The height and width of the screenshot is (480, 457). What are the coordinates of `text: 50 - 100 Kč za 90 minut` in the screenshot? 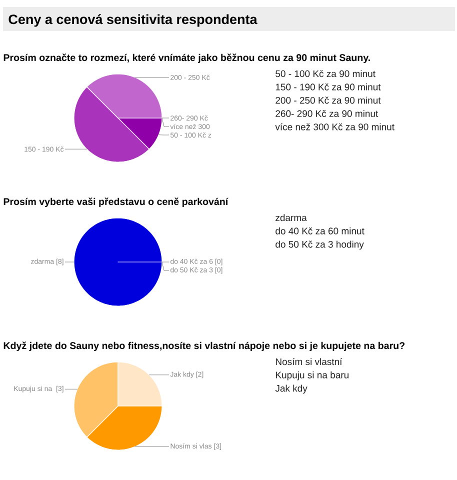 It's located at (326, 74).